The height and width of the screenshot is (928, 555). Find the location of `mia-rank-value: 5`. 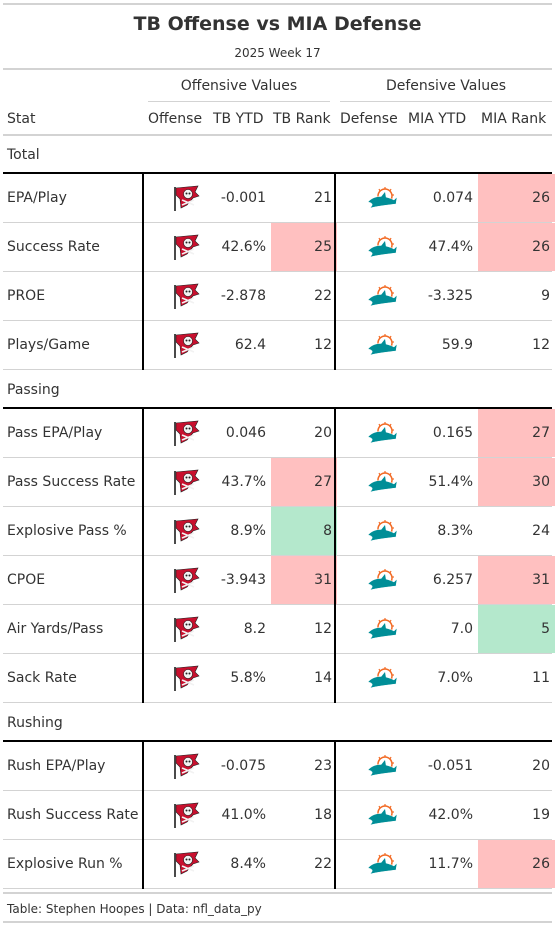

mia-rank-value: 5 is located at coordinates (516, 629).